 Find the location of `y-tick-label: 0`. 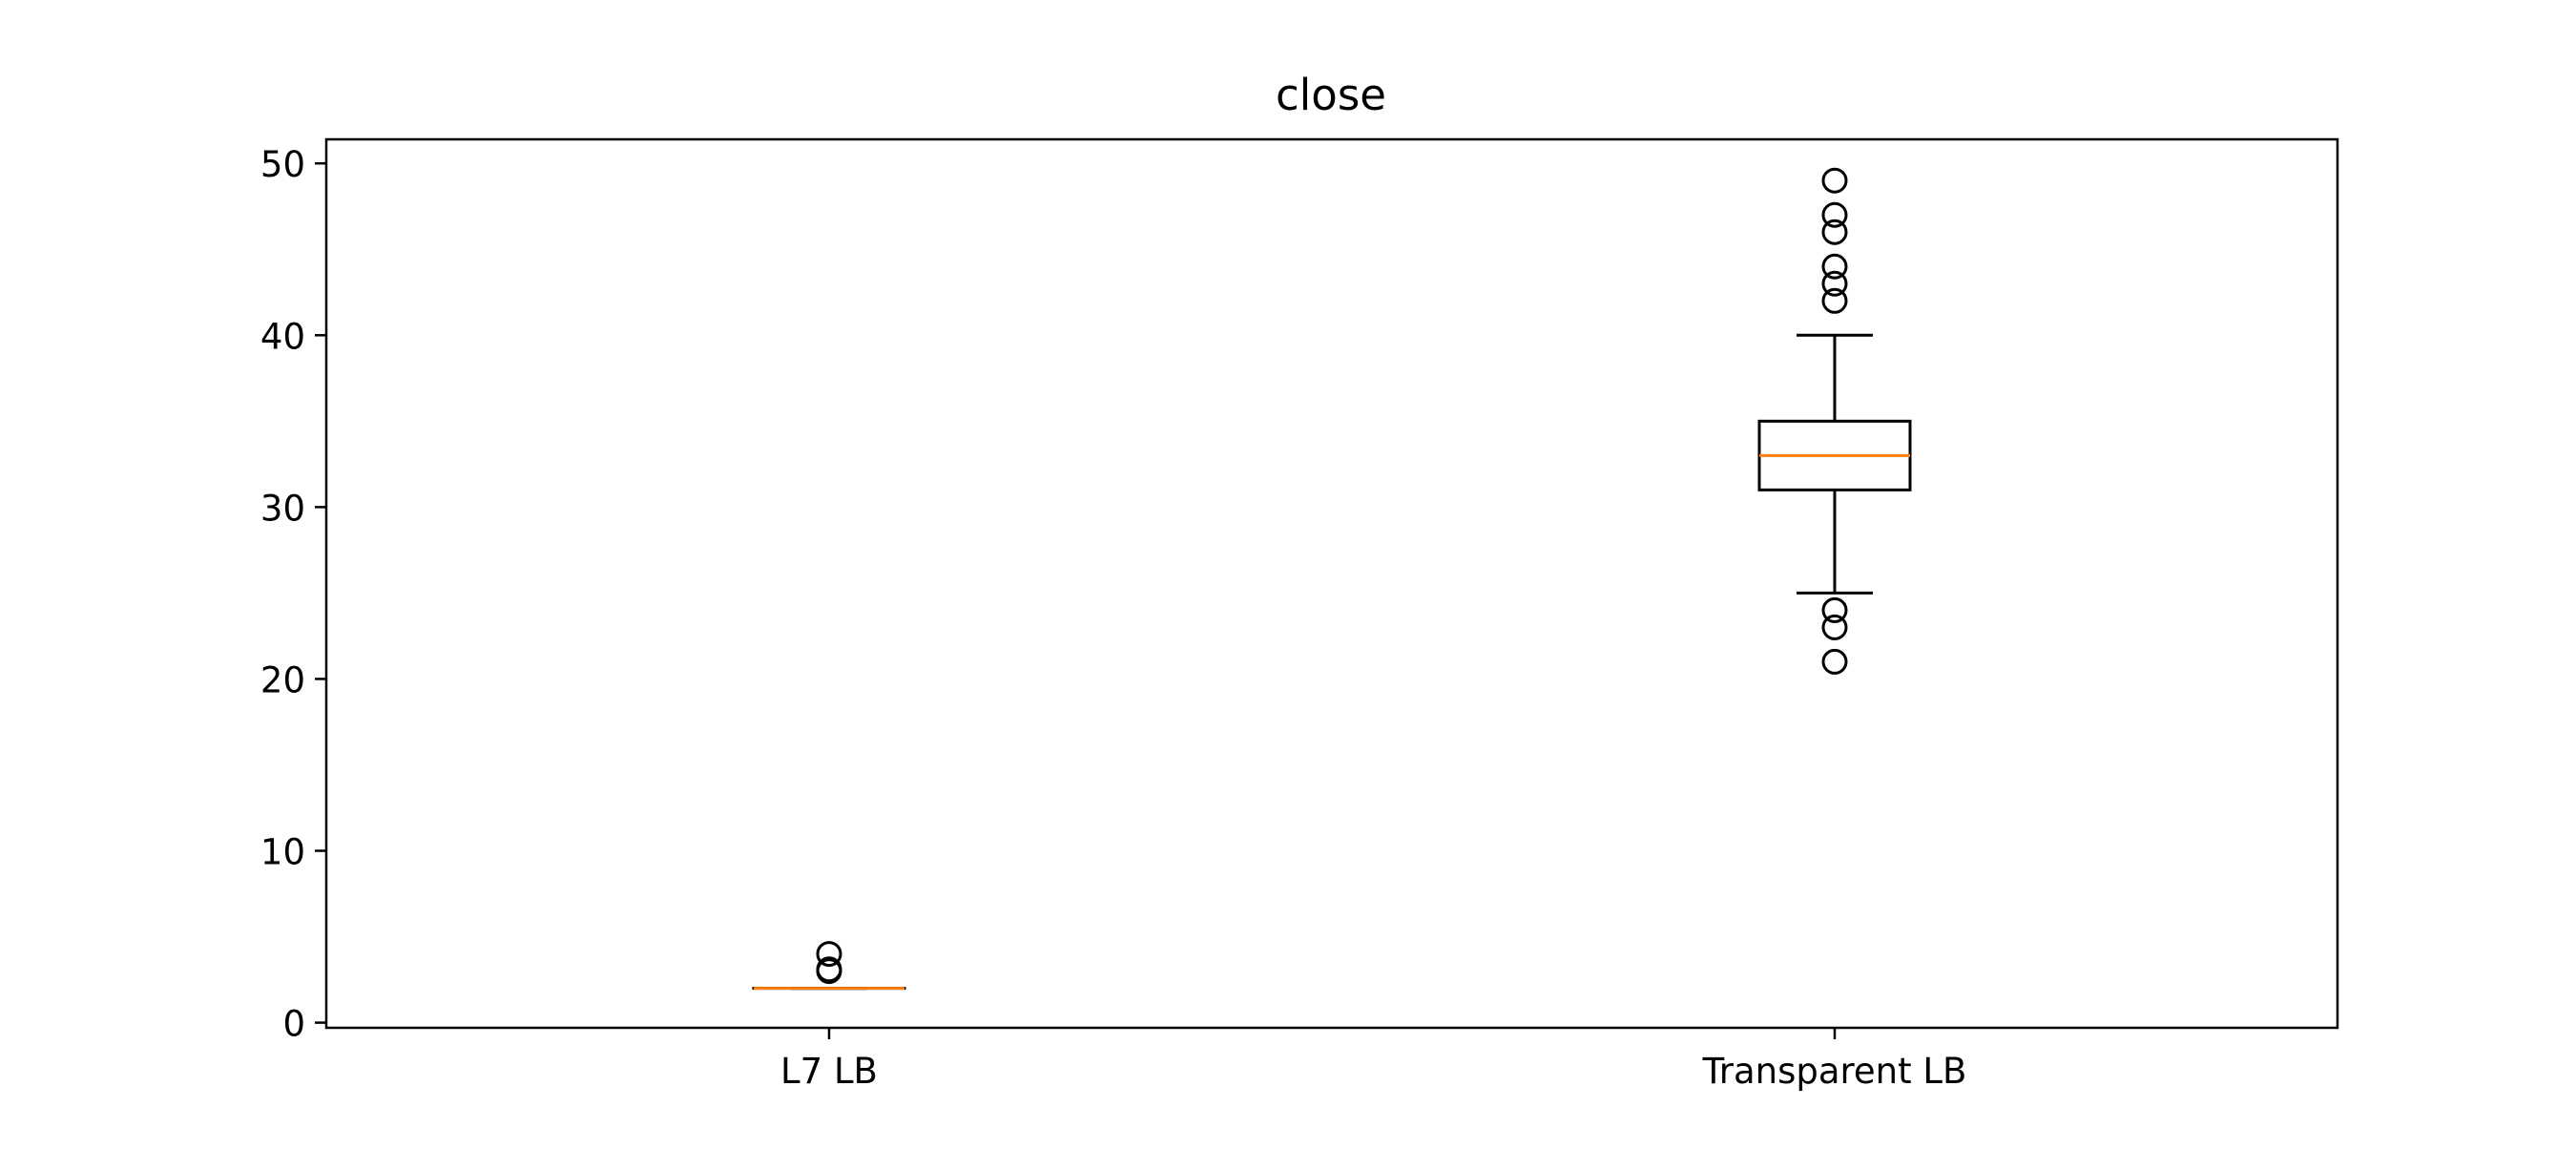

y-tick-label: 0 is located at coordinates (293, 1024).